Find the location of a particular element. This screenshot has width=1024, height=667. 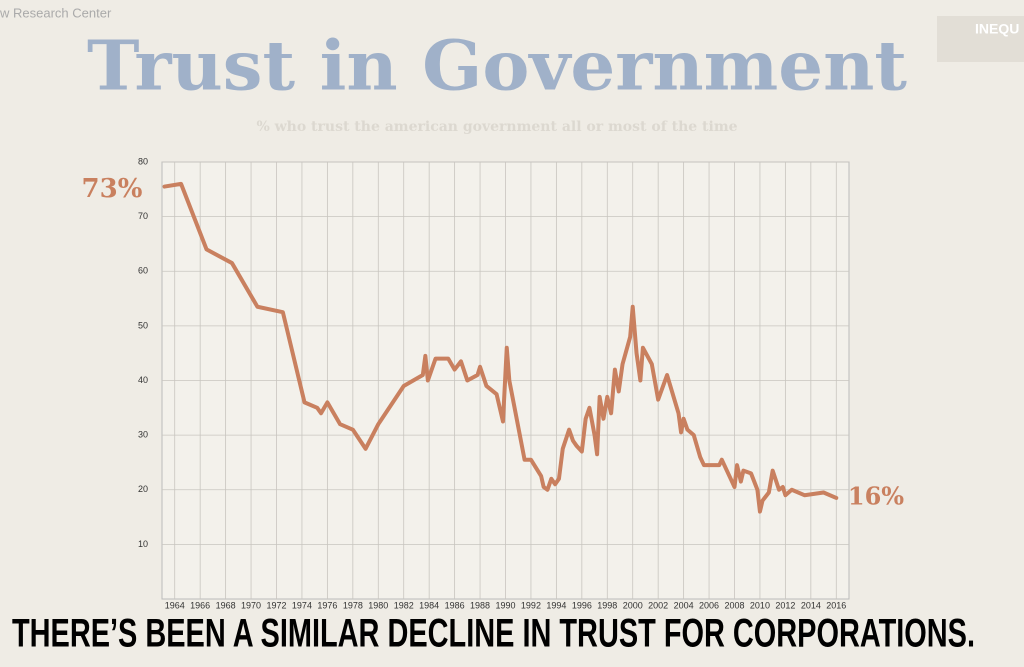

x-tick-label: 1970 is located at coordinates (251, 605).